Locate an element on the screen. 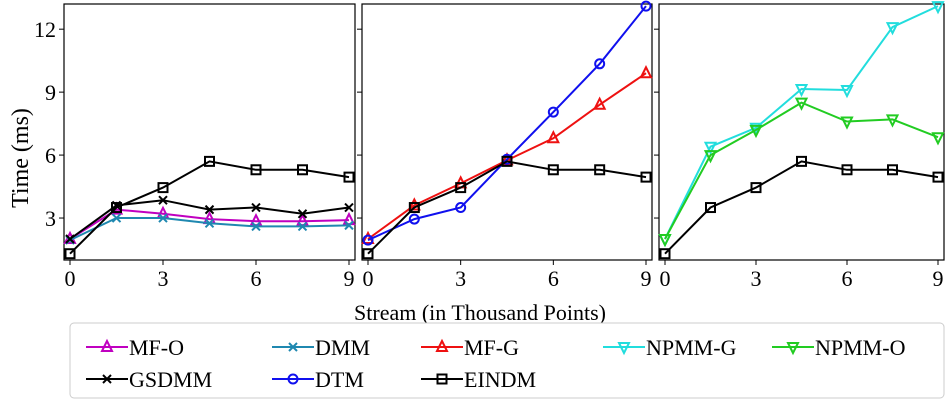 The image size is (946, 400). series-dmm is located at coordinates (209, 229).